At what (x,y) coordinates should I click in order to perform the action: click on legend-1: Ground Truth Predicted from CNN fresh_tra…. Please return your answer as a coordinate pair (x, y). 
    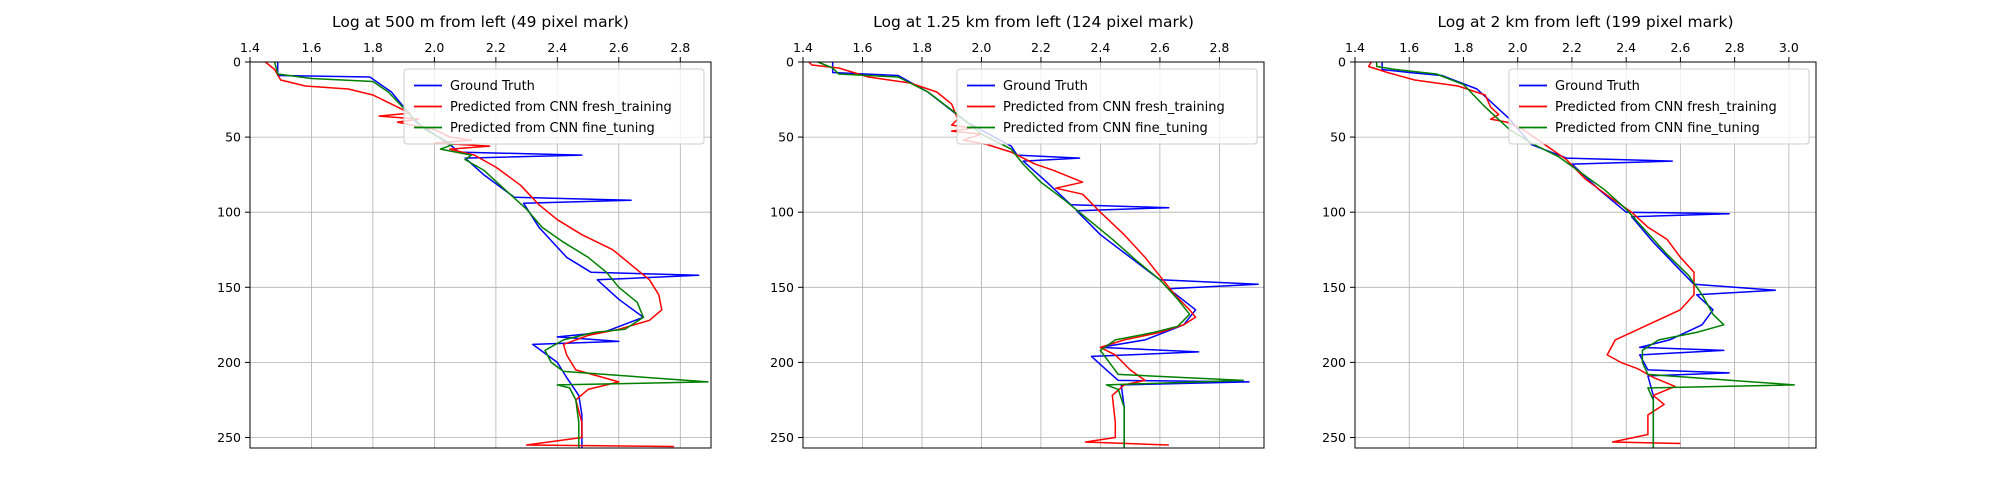
    Looking at the image, I should click on (554, 106).